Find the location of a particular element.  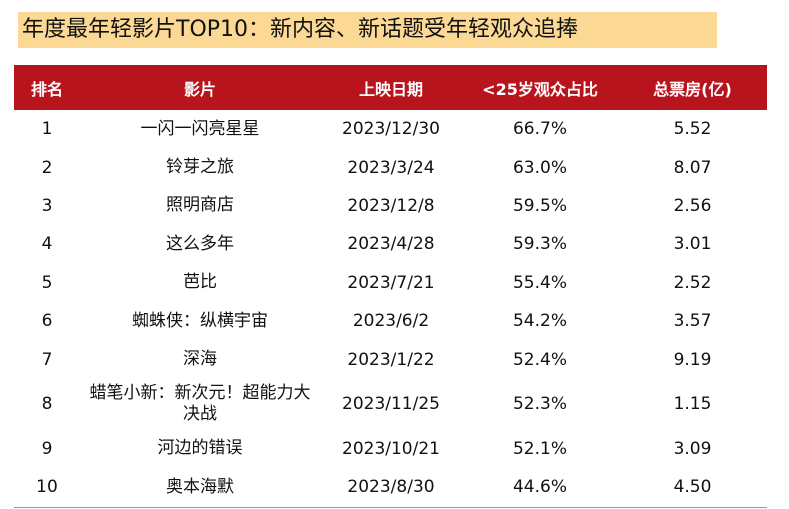

table-cell: 2023/10/21 is located at coordinates (391, 448).